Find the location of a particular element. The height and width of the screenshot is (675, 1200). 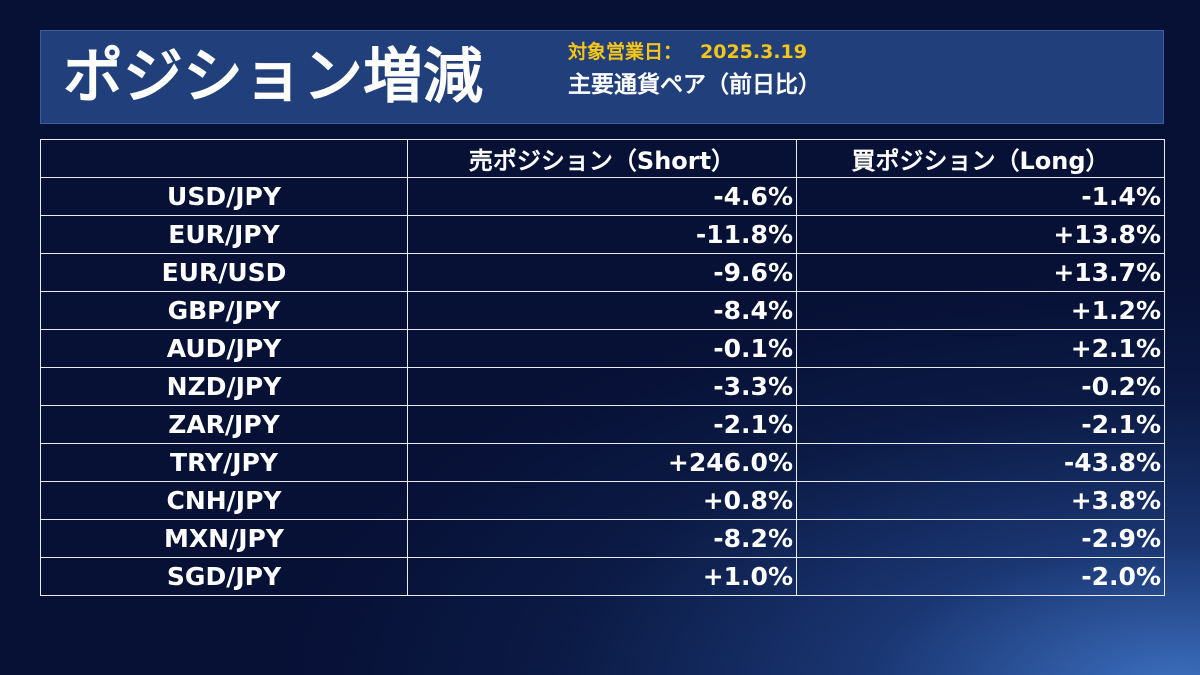

table-row: MXN/JPY -8.2% -2.9% is located at coordinates (602, 538).